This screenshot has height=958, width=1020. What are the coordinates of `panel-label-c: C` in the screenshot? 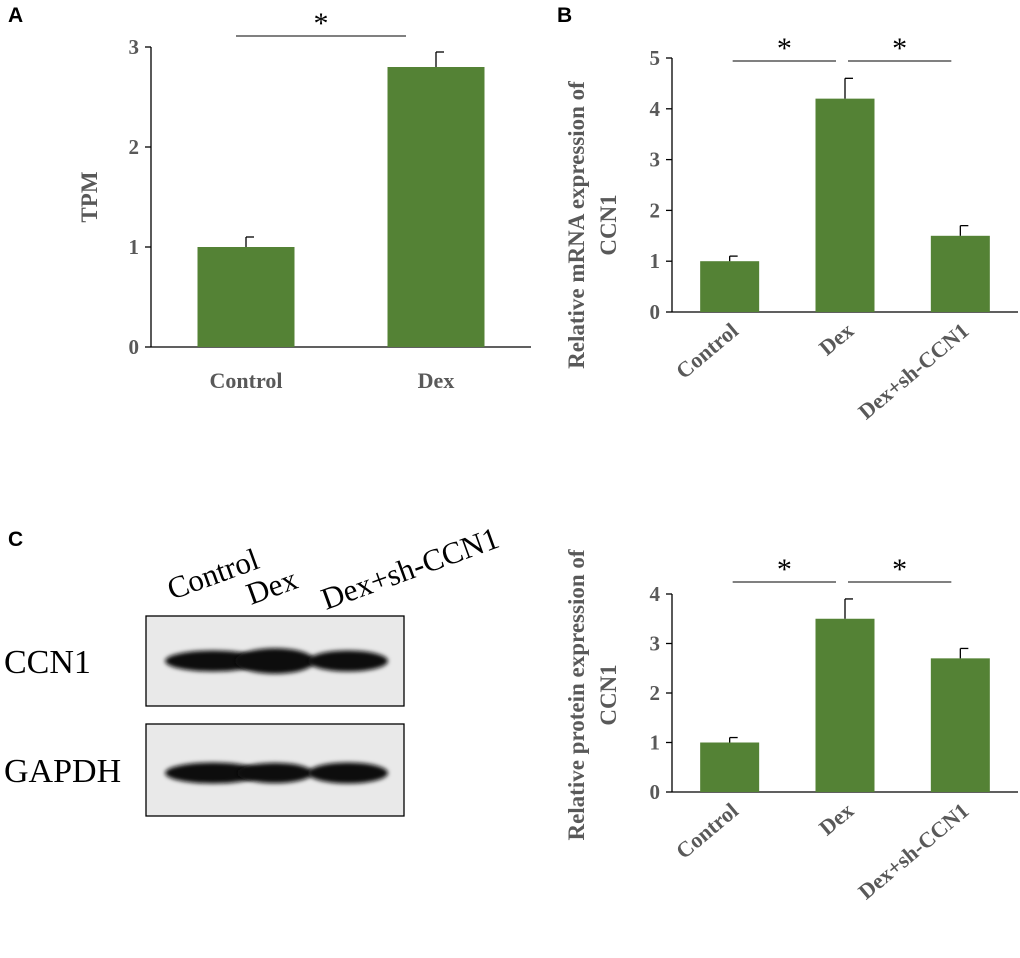 It's located at (16, 539).